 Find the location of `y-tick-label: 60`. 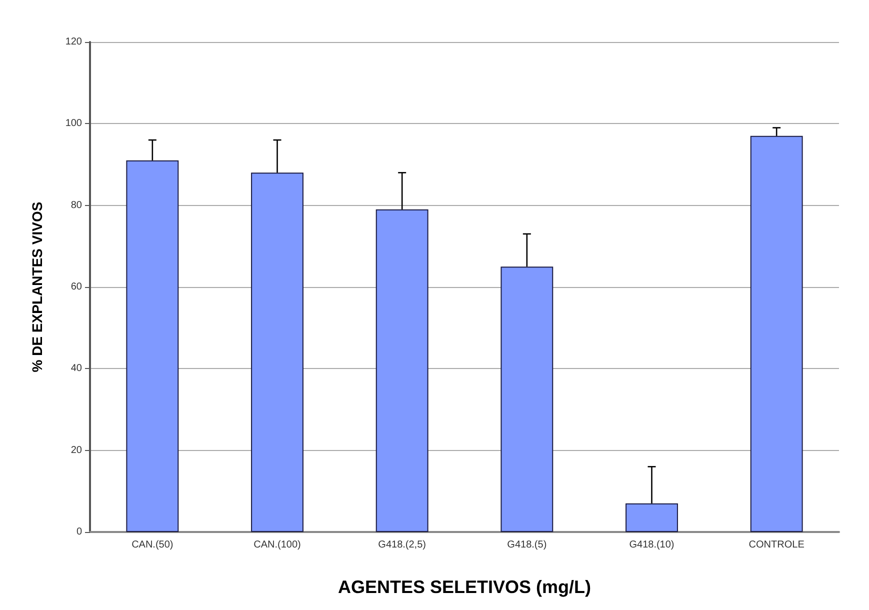

y-tick-label: 60 is located at coordinates (76, 287).